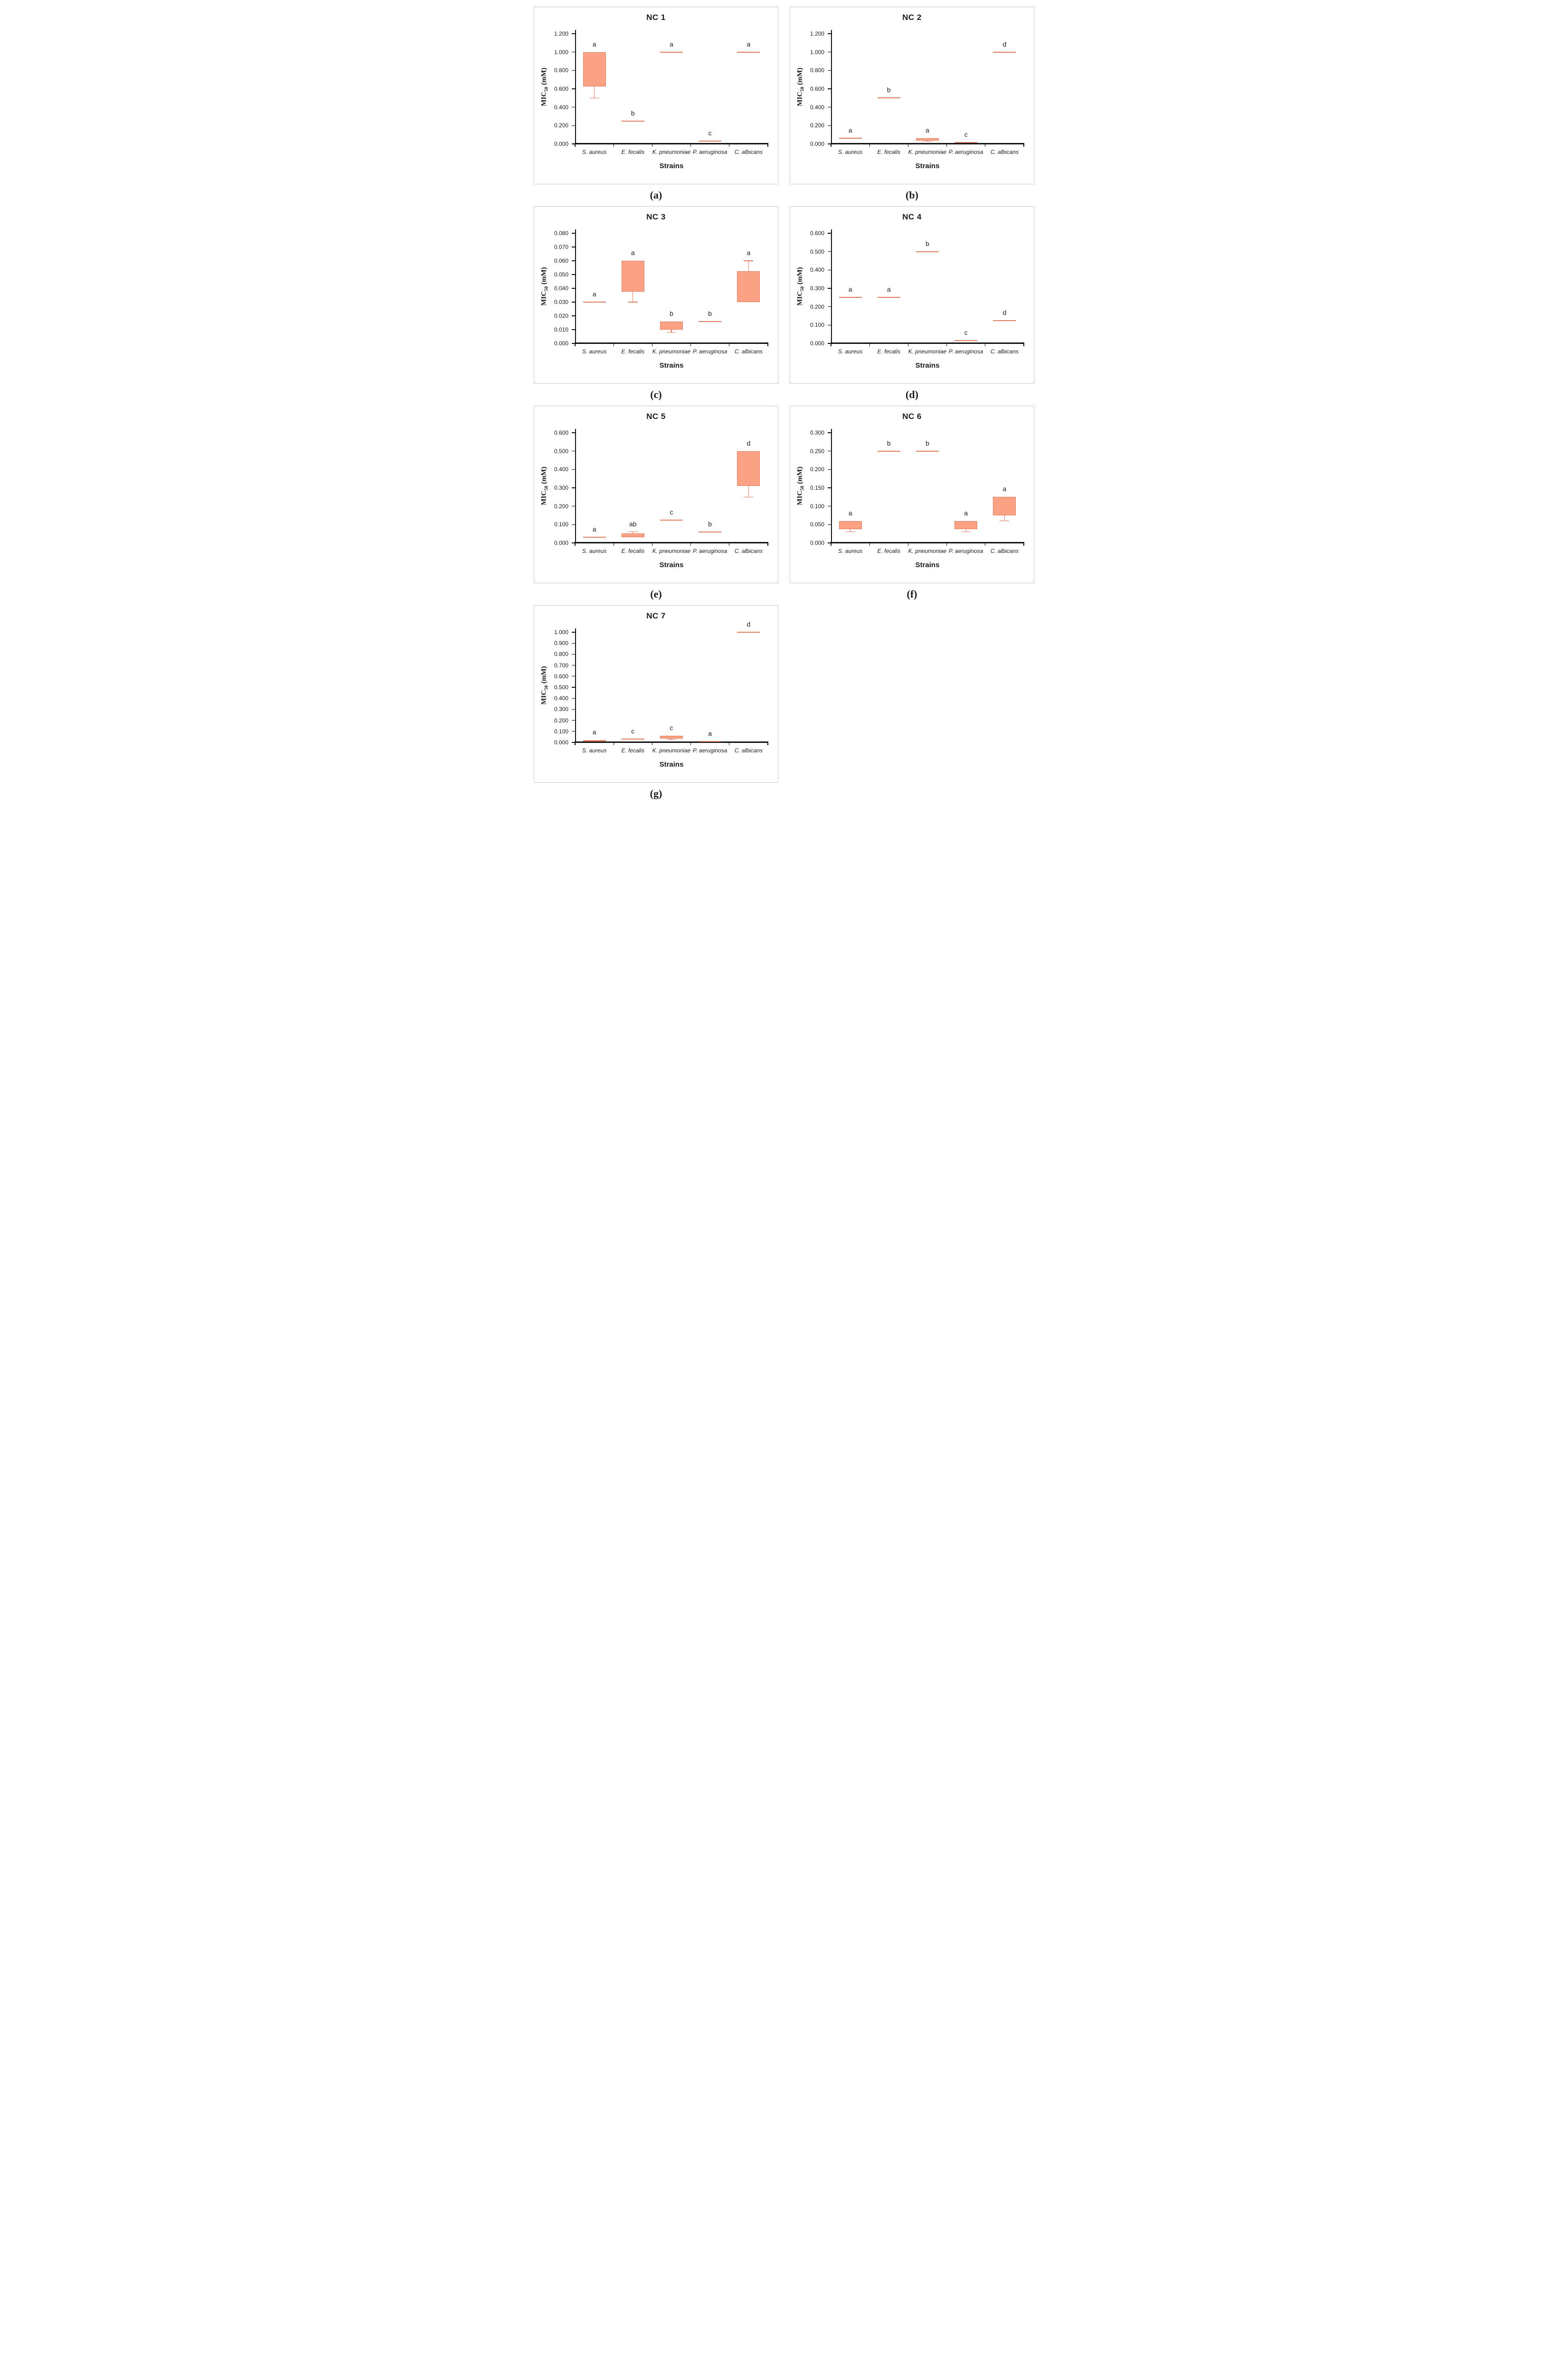  What do you see at coordinates (656, 793) in the screenshot?
I see `panel-caption: (g)` at bounding box center [656, 793].